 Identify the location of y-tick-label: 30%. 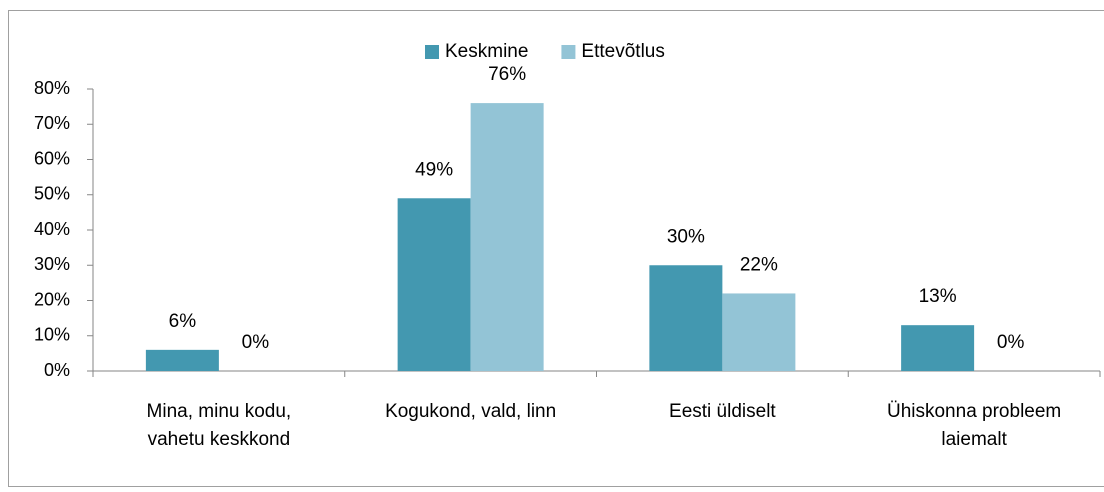
(52, 264).